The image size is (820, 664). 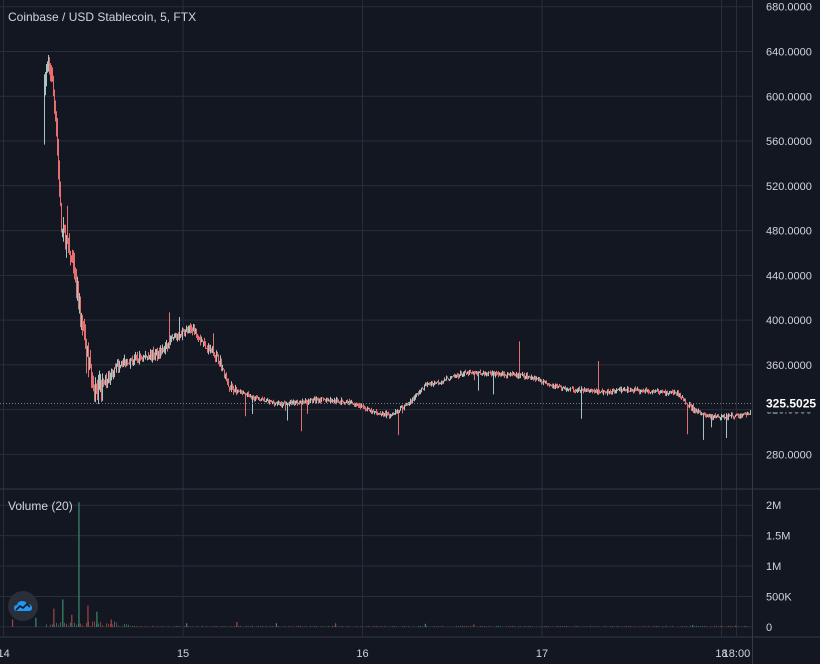 What do you see at coordinates (362, 654) in the screenshot?
I see `time-tick-label: 16` at bounding box center [362, 654].